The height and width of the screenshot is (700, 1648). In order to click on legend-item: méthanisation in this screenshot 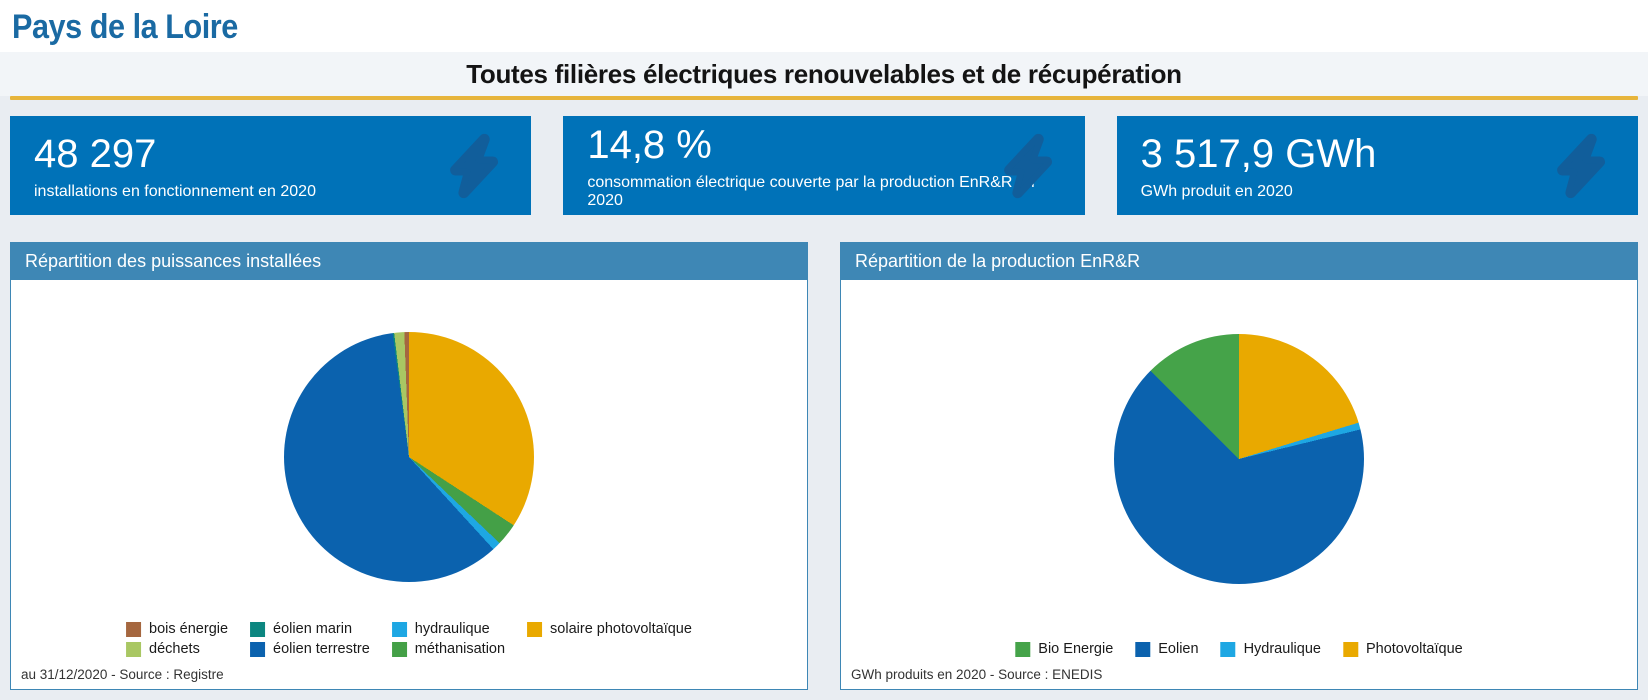, I will do `click(448, 649)`.